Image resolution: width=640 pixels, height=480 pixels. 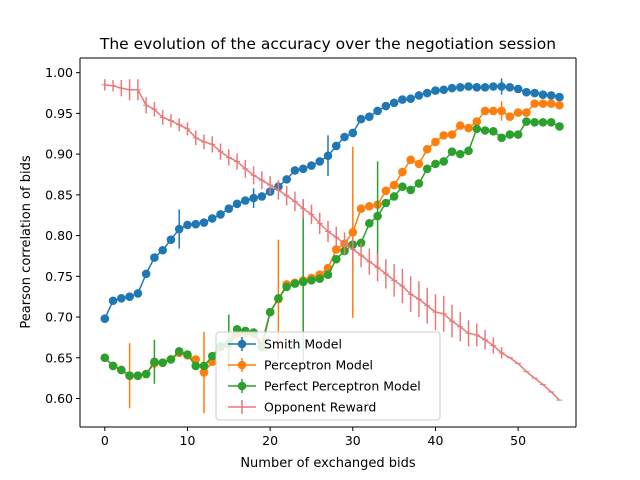 I want to click on legend-box, so click(x=328, y=376).